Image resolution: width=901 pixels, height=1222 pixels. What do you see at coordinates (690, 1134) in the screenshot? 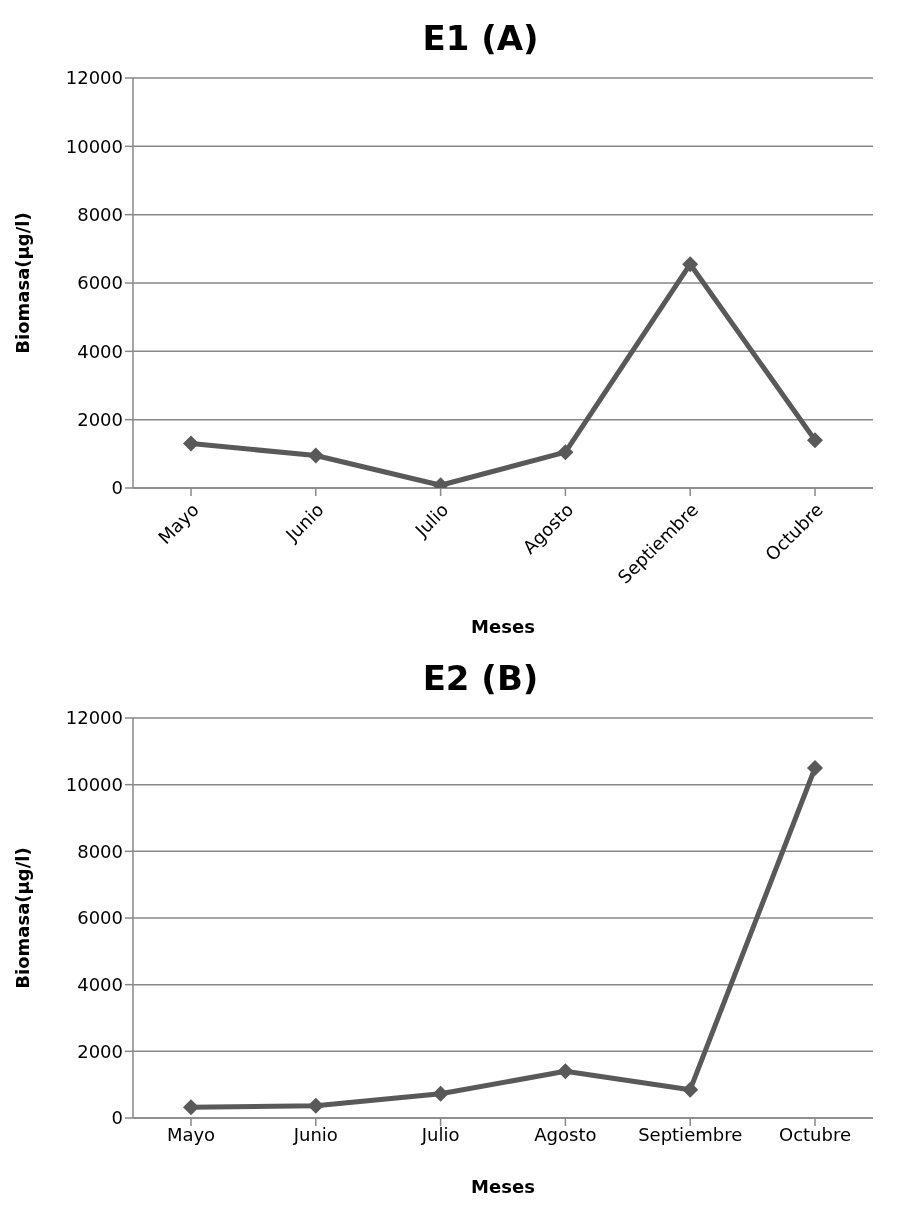
I see `x-tick-label: Septiembre` at bounding box center [690, 1134].